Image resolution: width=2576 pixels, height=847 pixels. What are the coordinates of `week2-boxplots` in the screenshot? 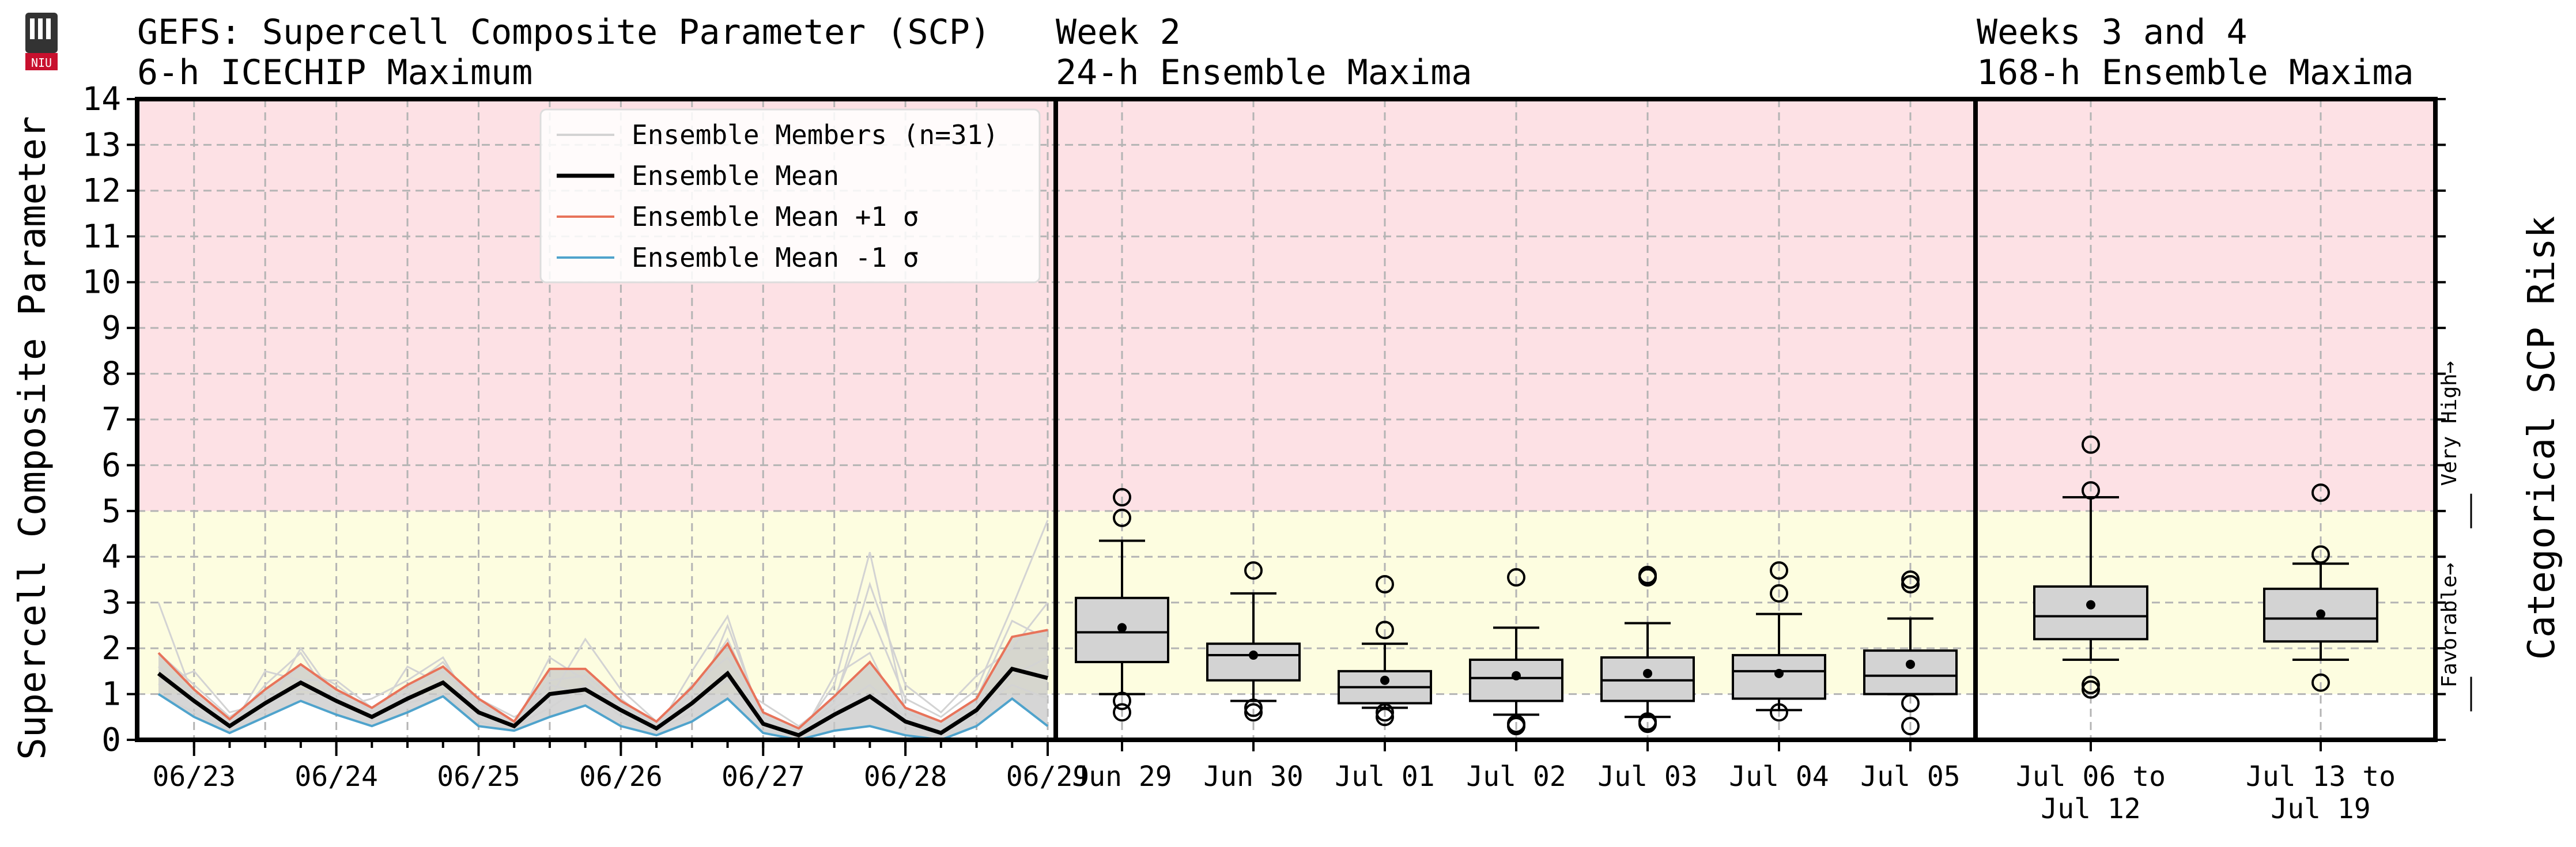 It's located at (1516, 612).